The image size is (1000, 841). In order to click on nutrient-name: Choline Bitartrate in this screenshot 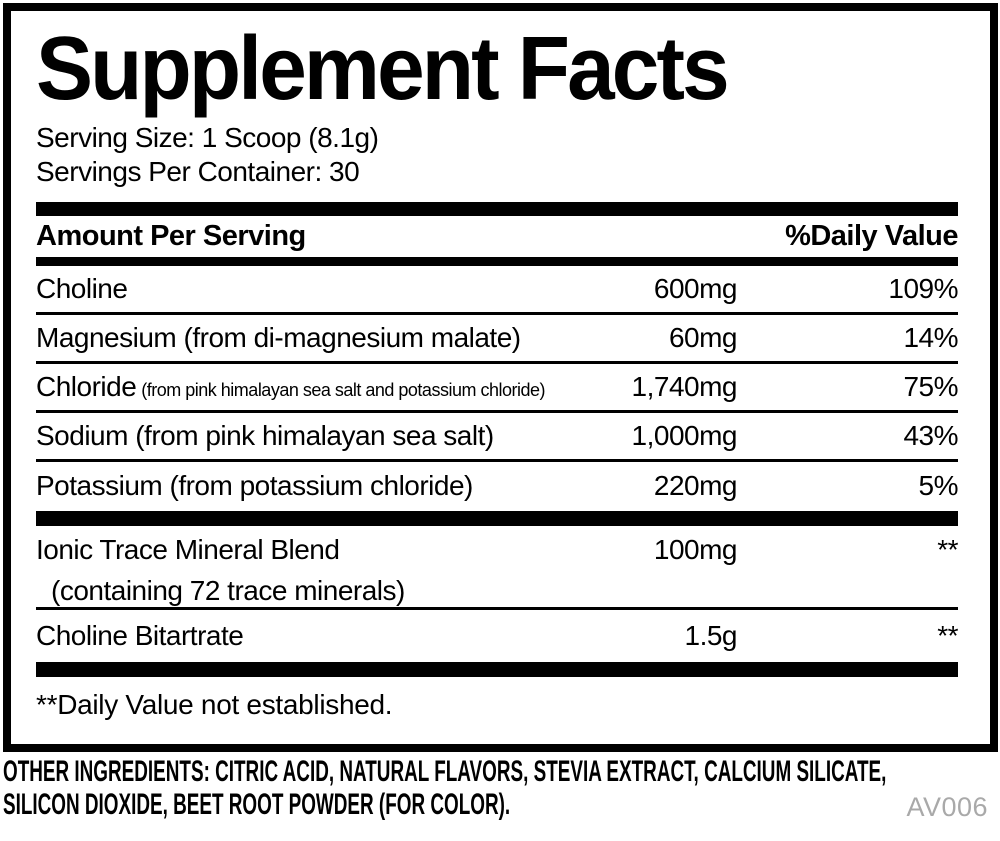, I will do `click(326, 636)`.